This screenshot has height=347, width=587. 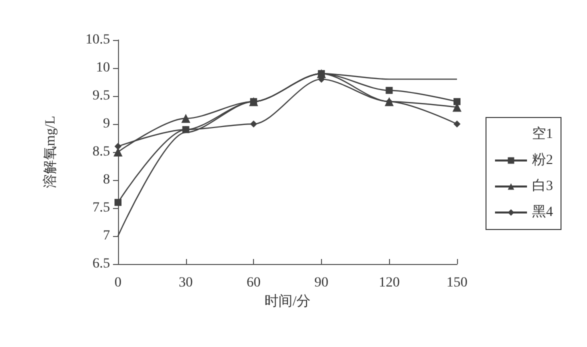 I want to click on y-tick-label: 6.5, so click(x=101, y=264).